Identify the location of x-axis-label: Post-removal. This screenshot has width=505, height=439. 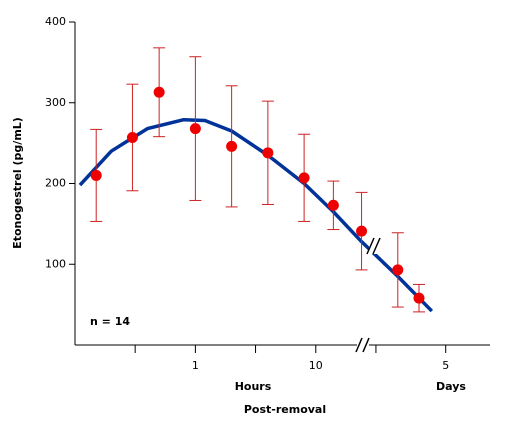
(285, 409).